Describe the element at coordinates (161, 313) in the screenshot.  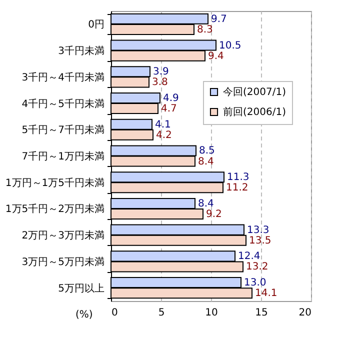
I see `x-tick-label: 5` at that location.